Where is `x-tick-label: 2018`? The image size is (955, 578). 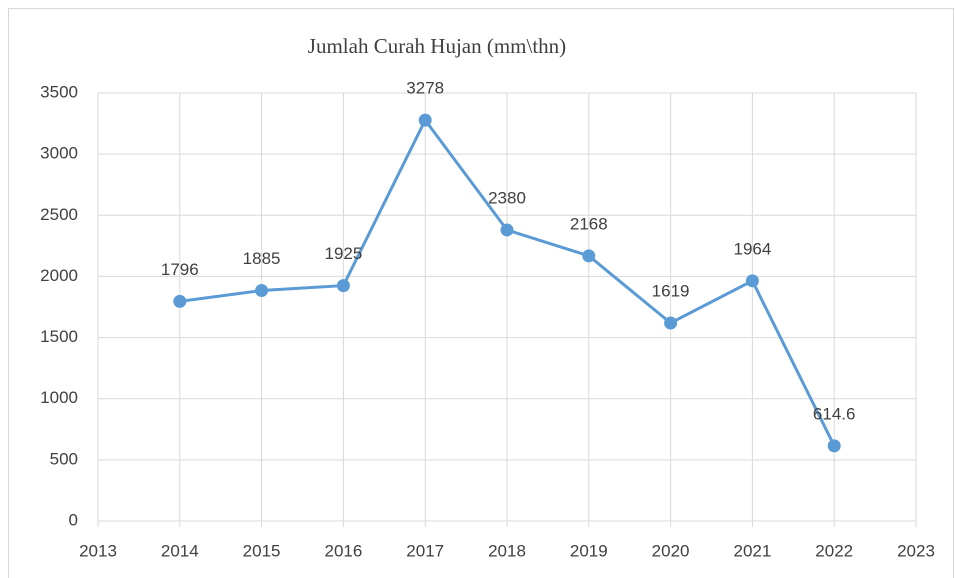
x-tick-label: 2018 is located at coordinates (507, 550).